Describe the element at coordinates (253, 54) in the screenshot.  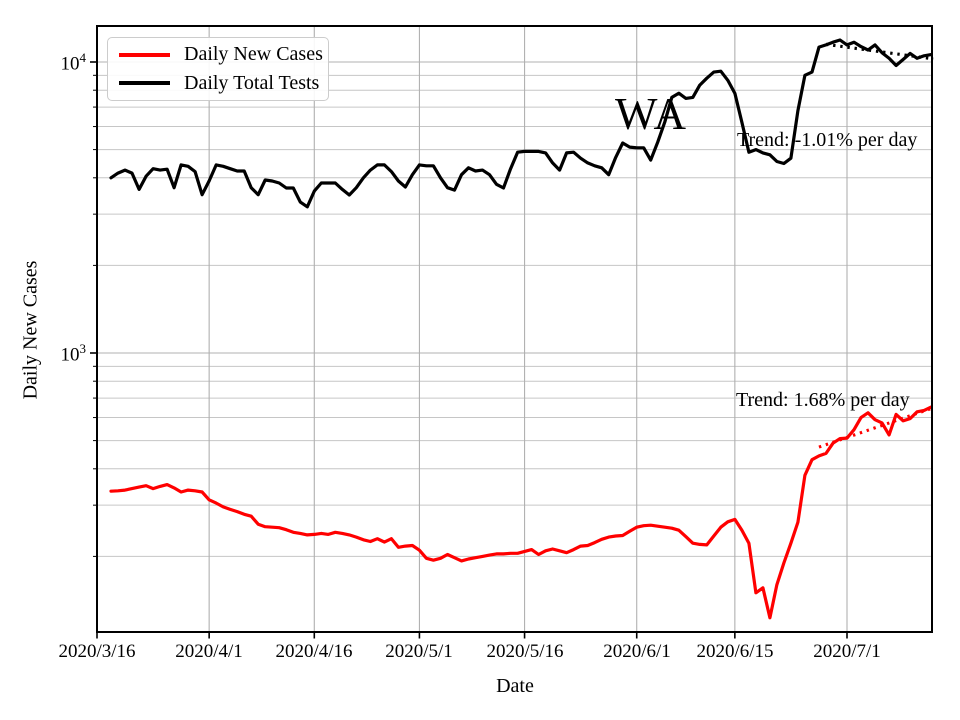
I see `legend-label: Daily New Cases` at that location.